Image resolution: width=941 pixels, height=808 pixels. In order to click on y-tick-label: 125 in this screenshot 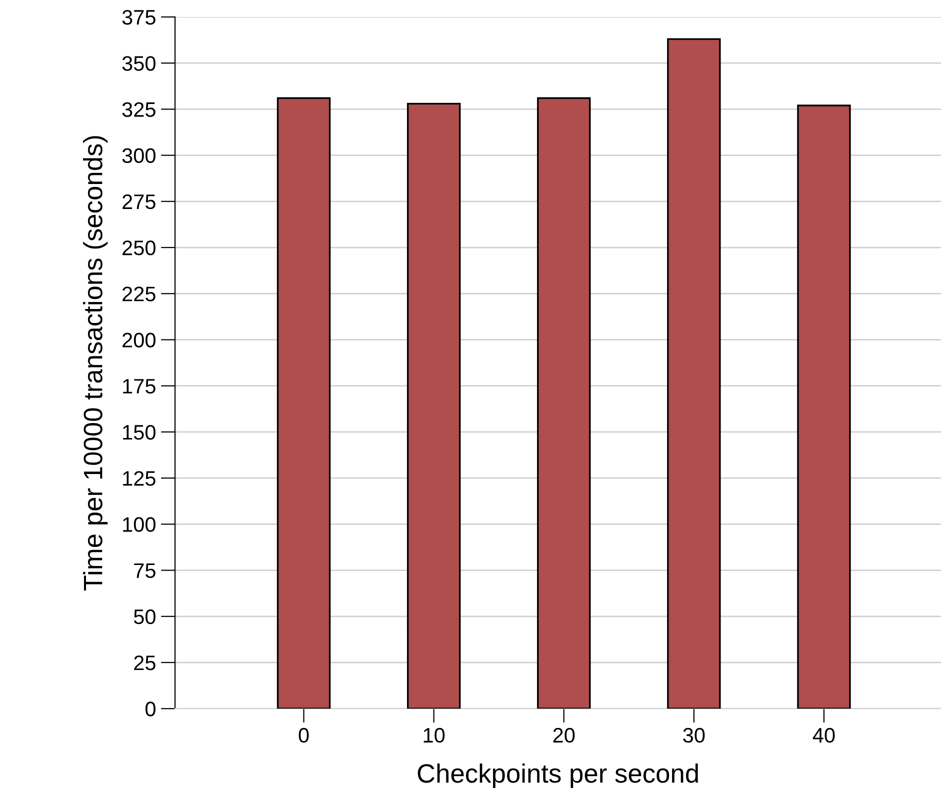, I will do `click(139, 478)`.